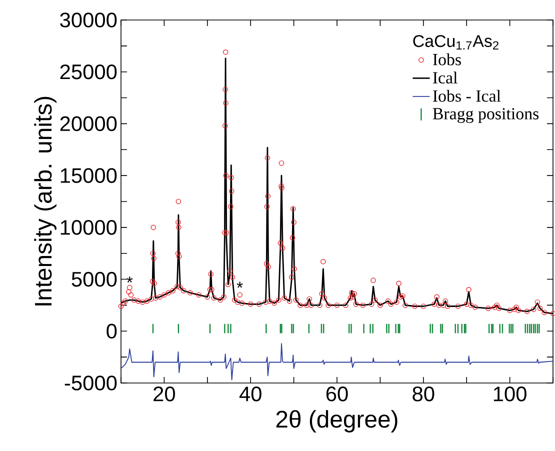 The width and height of the screenshot is (555, 451). I want to click on legend-title: CaCu$_{1.7}$As$_{2}$, so click(455, 42).